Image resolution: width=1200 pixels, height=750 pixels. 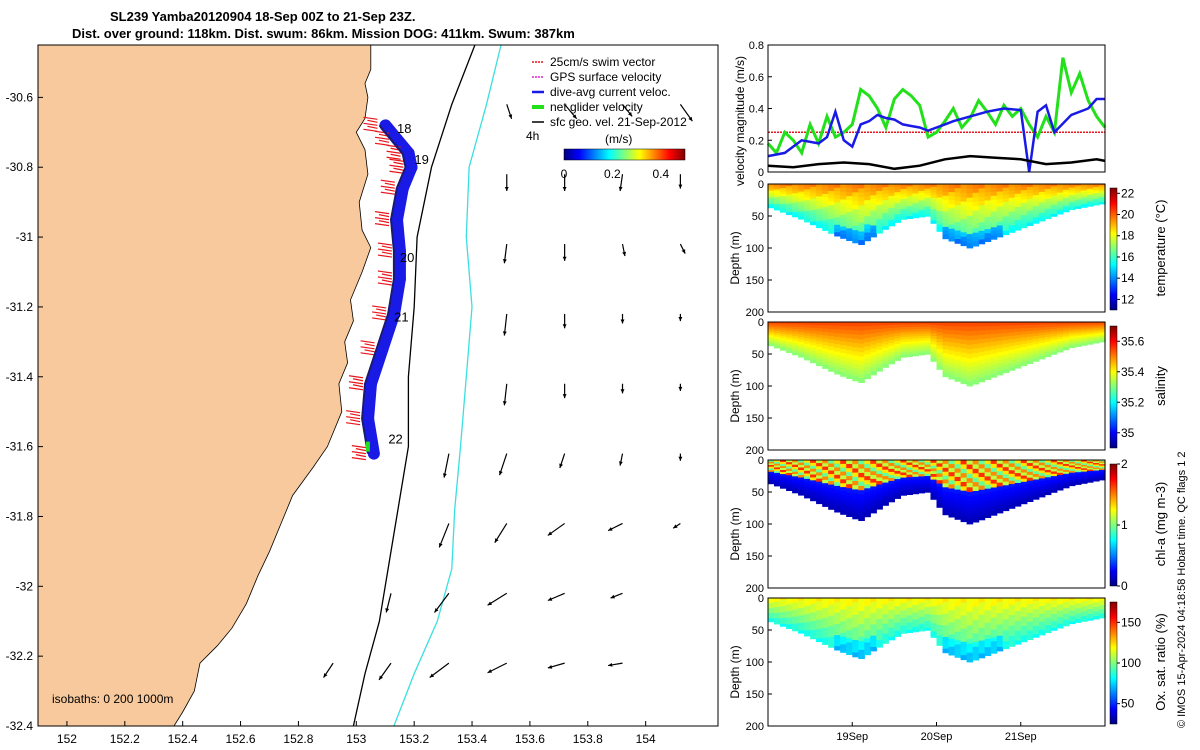 I want to click on section-colorbar-tick-label: 2, so click(x=1124, y=464).